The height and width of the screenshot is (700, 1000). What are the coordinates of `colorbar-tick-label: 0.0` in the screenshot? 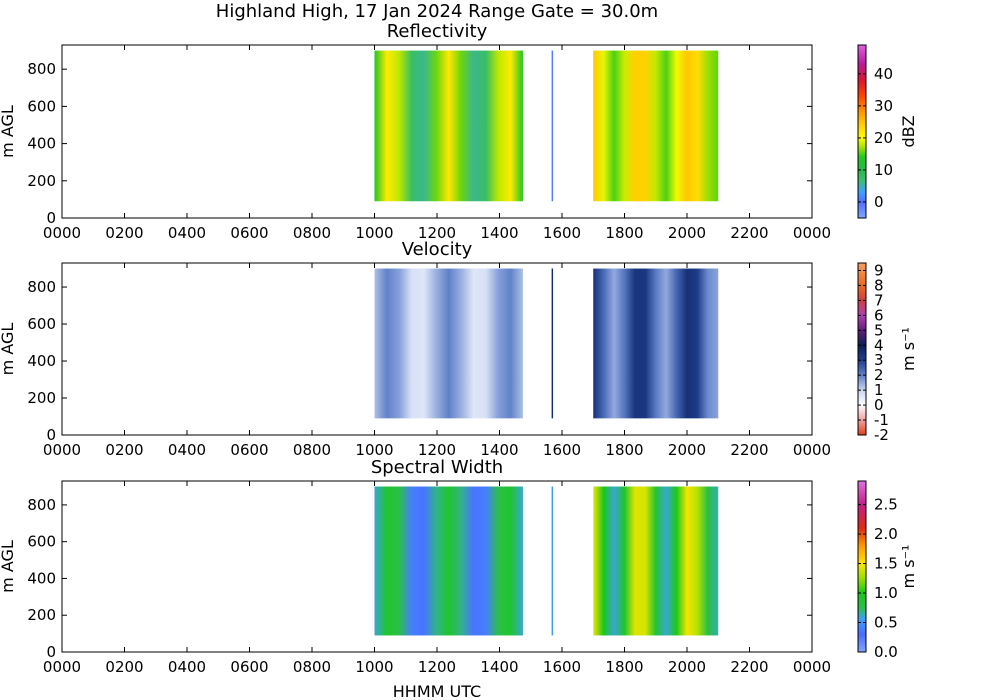 It's located at (886, 652).